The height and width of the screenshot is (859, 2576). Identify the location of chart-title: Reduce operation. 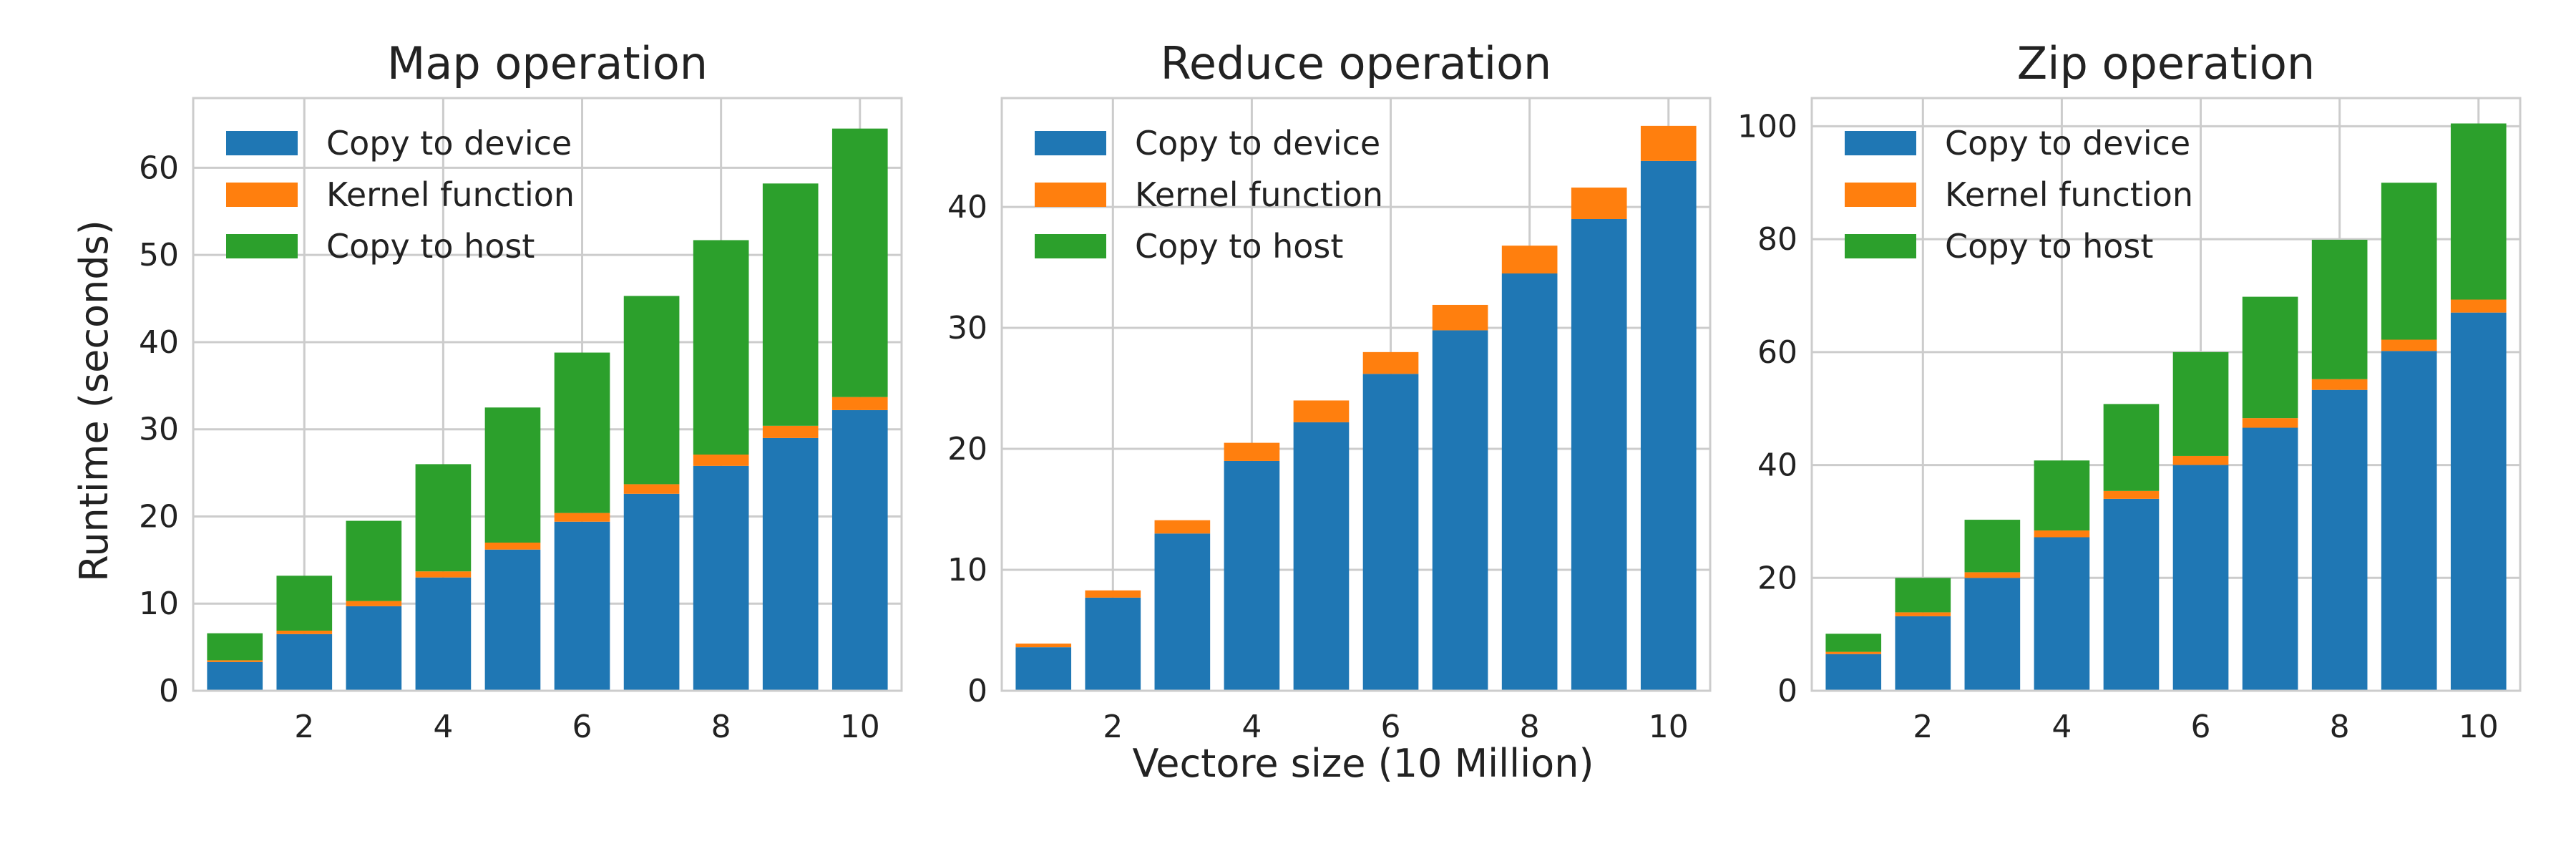
(1356, 63).